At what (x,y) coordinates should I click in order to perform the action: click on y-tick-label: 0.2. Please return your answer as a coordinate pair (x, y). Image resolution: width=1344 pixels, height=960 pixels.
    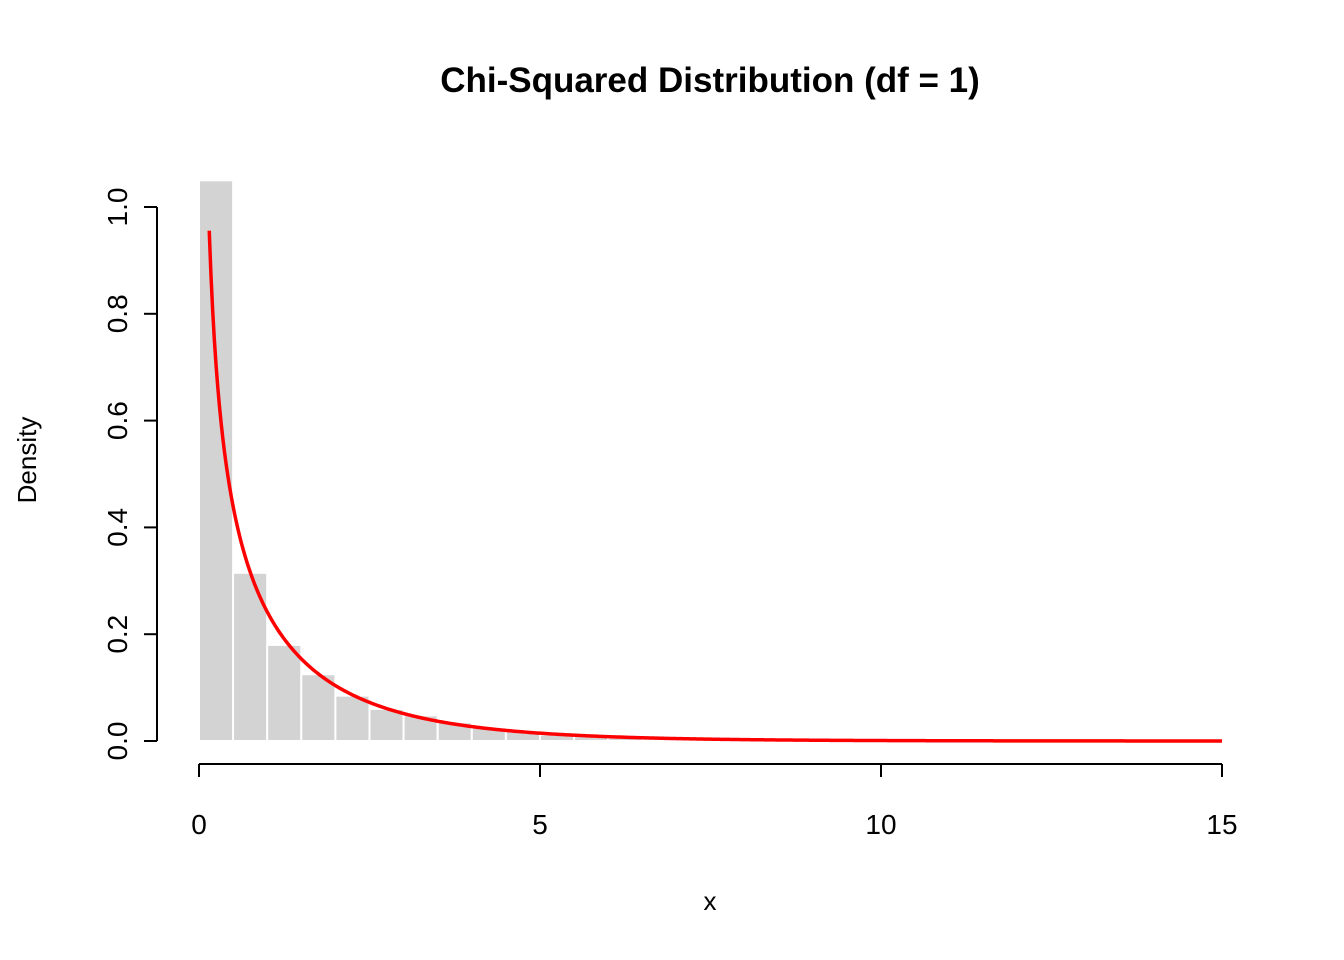
    Looking at the image, I should click on (117, 634).